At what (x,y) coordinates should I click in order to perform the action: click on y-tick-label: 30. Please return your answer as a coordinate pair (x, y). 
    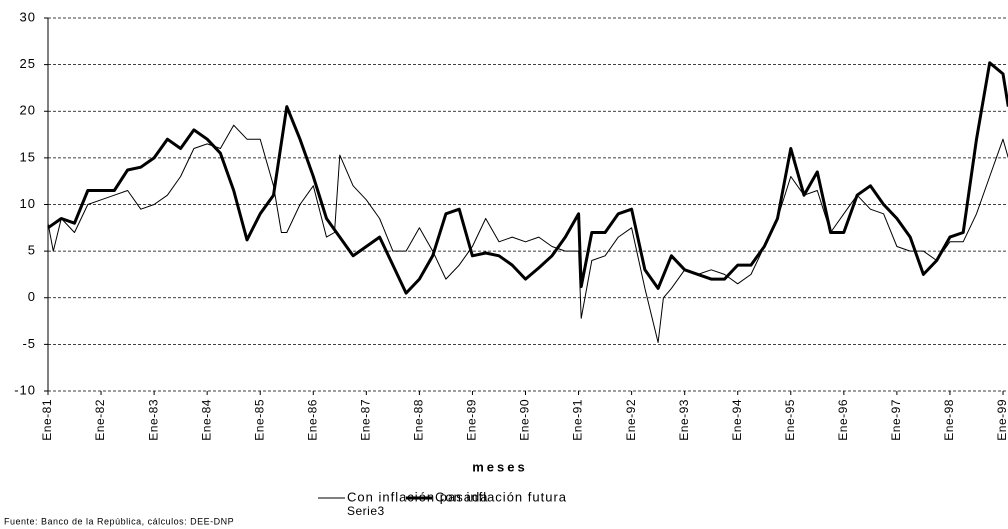
    Looking at the image, I should click on (28, 16).